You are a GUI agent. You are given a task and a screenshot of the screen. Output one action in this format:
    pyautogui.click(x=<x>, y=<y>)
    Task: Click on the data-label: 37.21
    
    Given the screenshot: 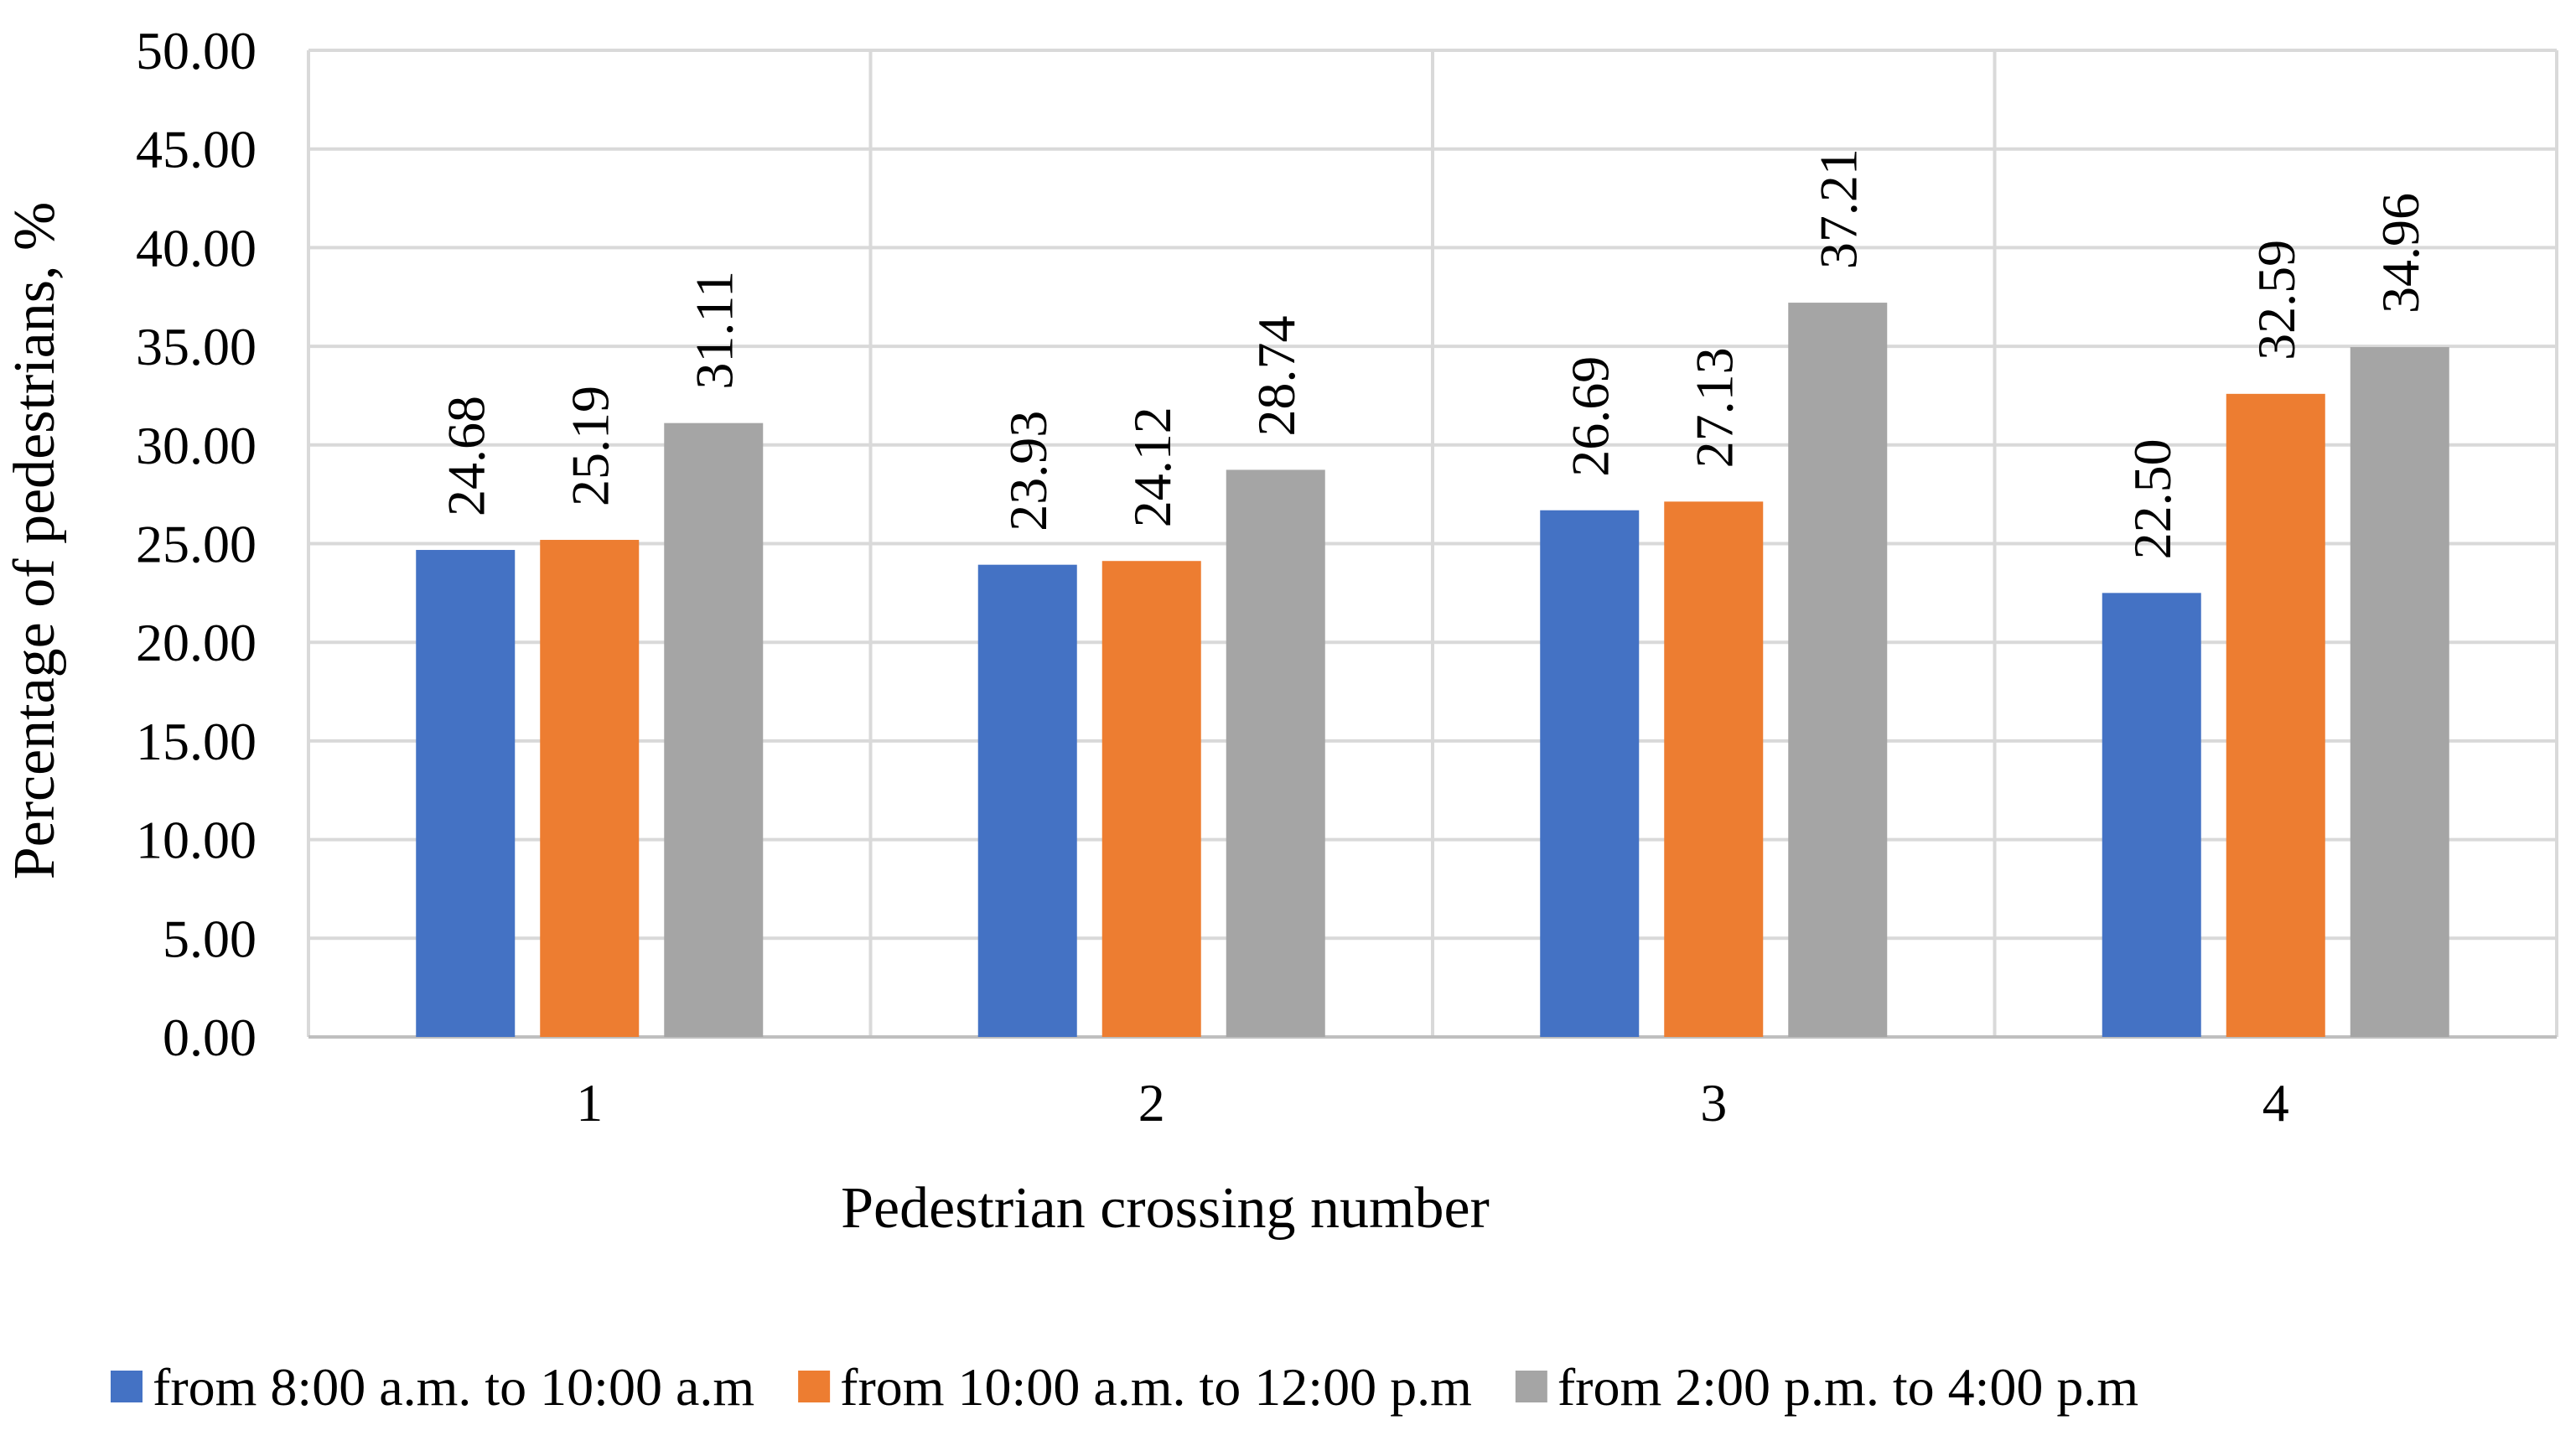 What is the action you would take?
    pyautogui.click(x=1838, y=208)
    